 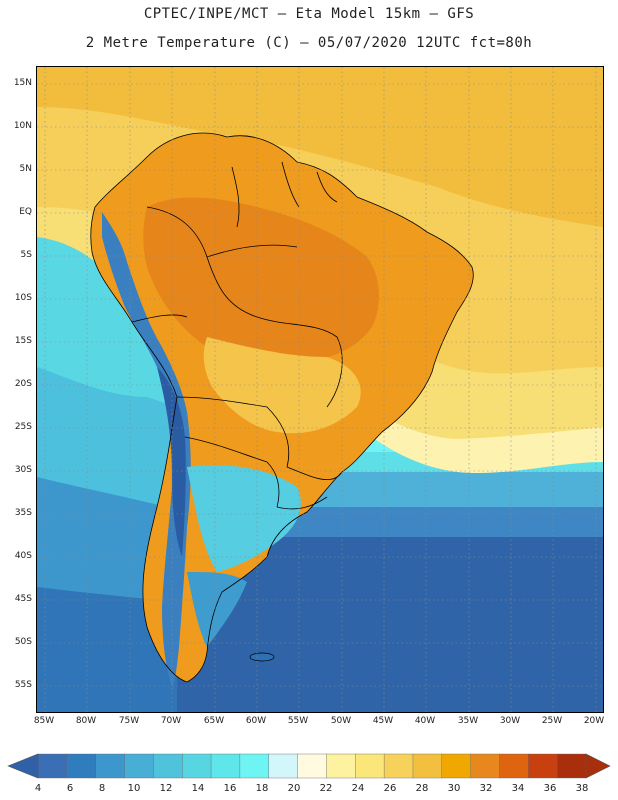 I want to click on temperature-colorbar, so click(x=309, y=766).